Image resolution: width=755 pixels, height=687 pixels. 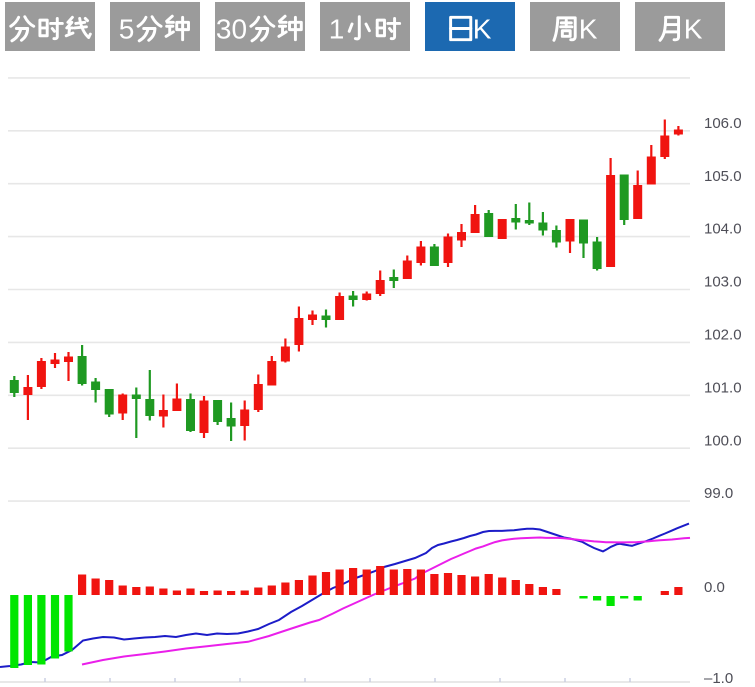 What do you see at coordinates (723, 123) in the screenshot?
I see `svg-text: 106.0` at bounding box center [723, 123].